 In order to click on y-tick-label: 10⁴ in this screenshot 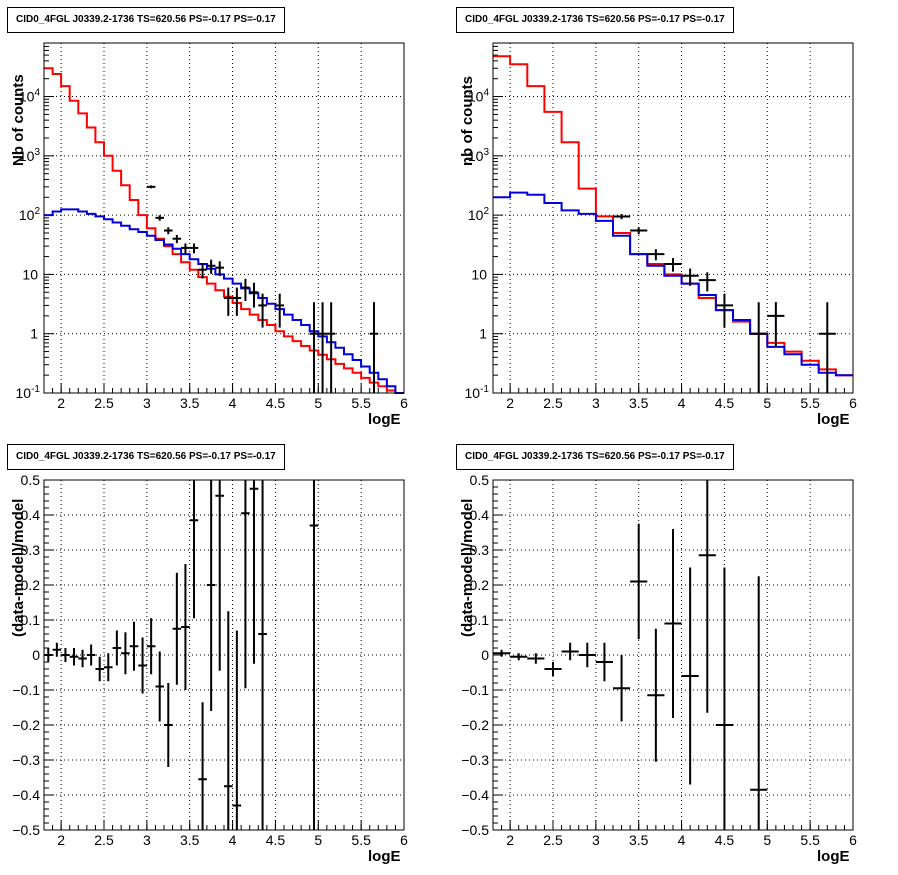, I will do `click(479, 96)`.